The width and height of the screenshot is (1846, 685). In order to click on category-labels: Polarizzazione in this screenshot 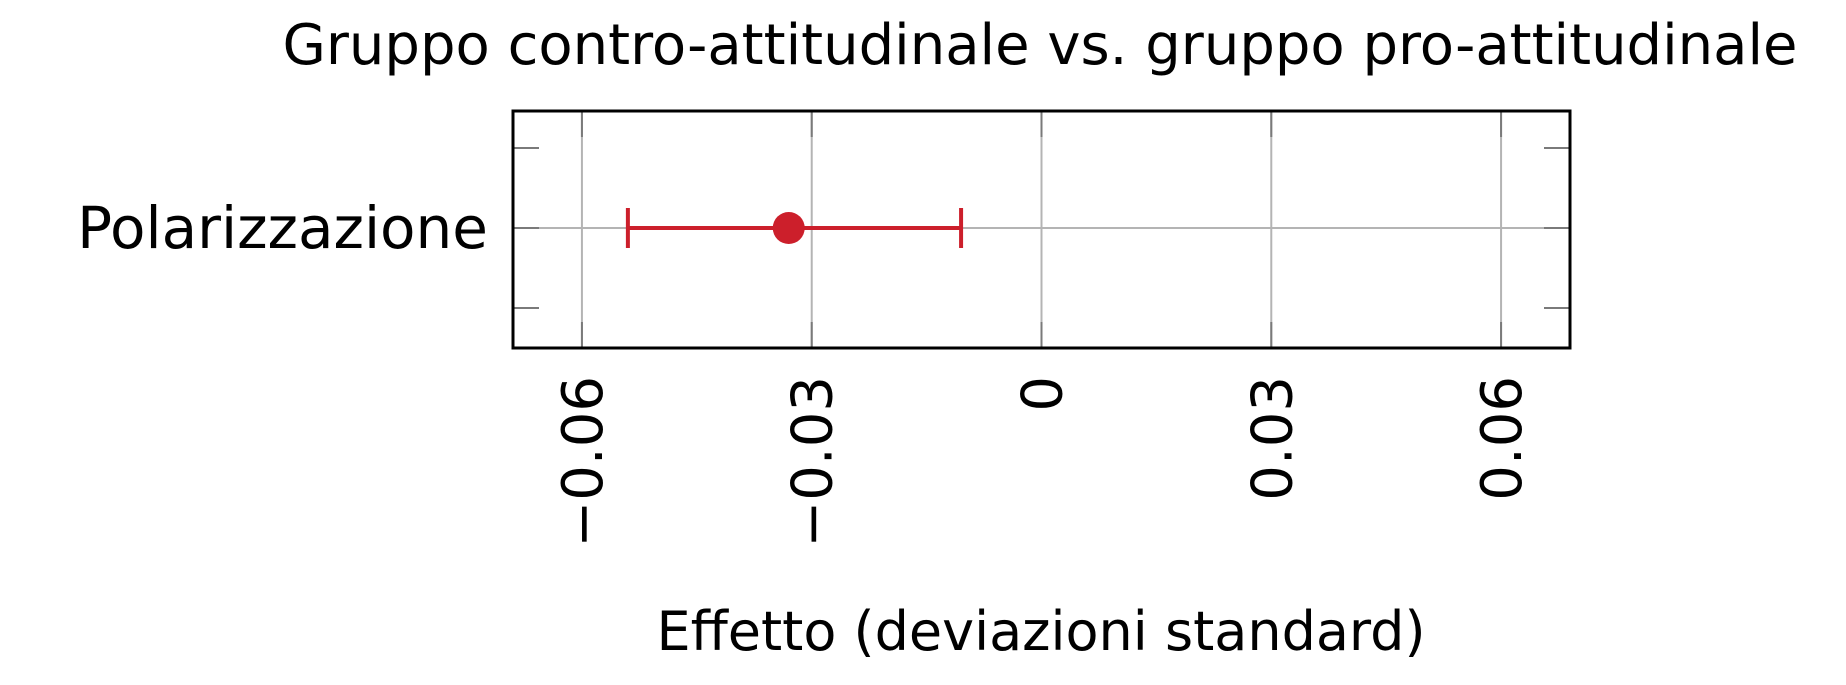, I will do `click(282, 228)`.